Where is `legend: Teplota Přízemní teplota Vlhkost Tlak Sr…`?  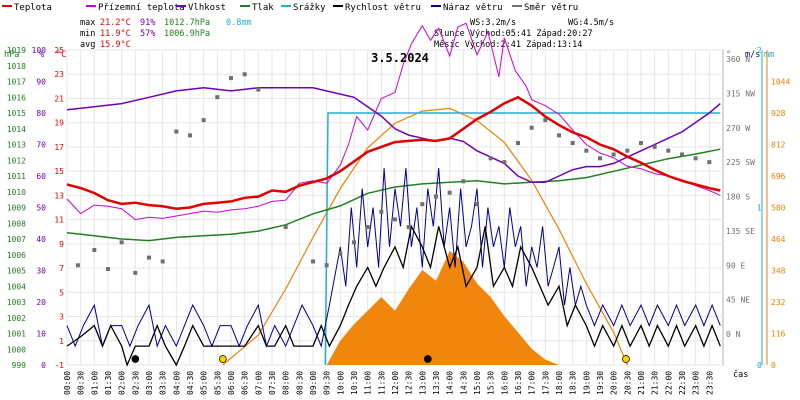
legend: Teplota Přízemní teplota Vlhkost Tlak Sr… is located at coordinates (290, 8).